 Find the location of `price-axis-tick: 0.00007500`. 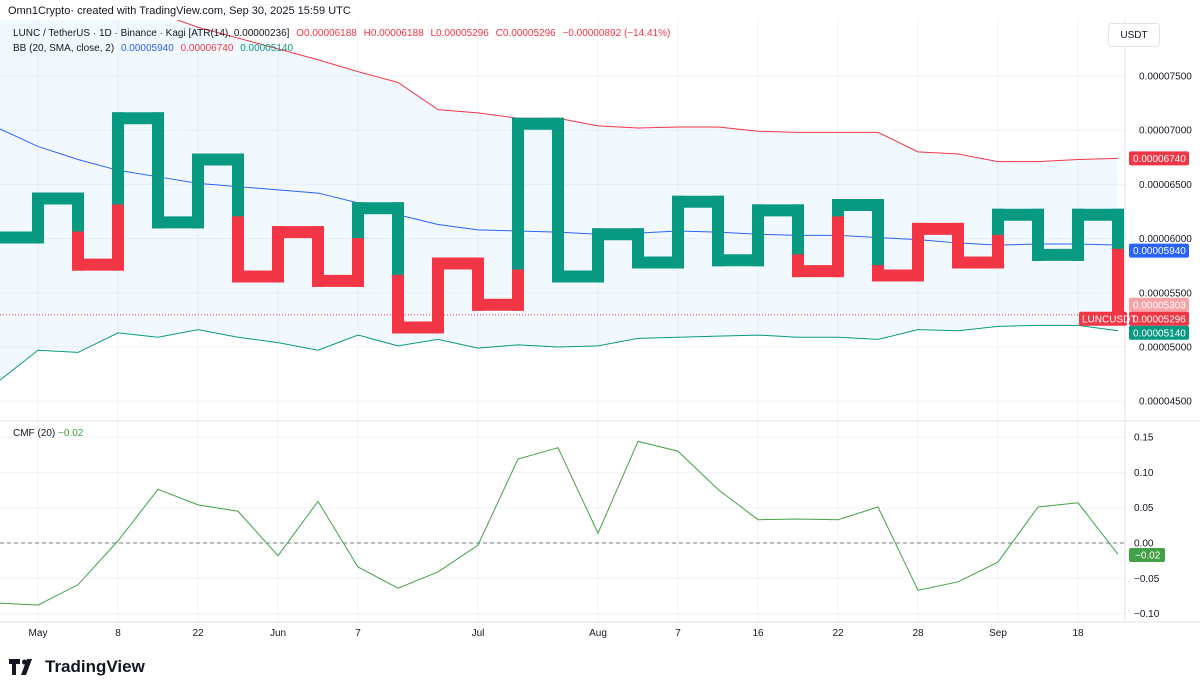

price-axis-tick: 0.00007500 is located at coordinates (1165, 77).